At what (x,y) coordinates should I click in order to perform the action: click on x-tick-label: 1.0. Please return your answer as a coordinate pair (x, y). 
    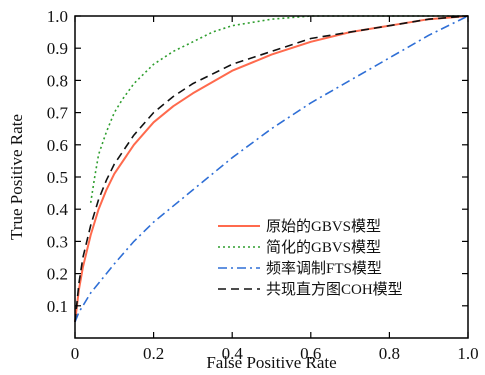
    Looking at the image, I should click on (467, 353).